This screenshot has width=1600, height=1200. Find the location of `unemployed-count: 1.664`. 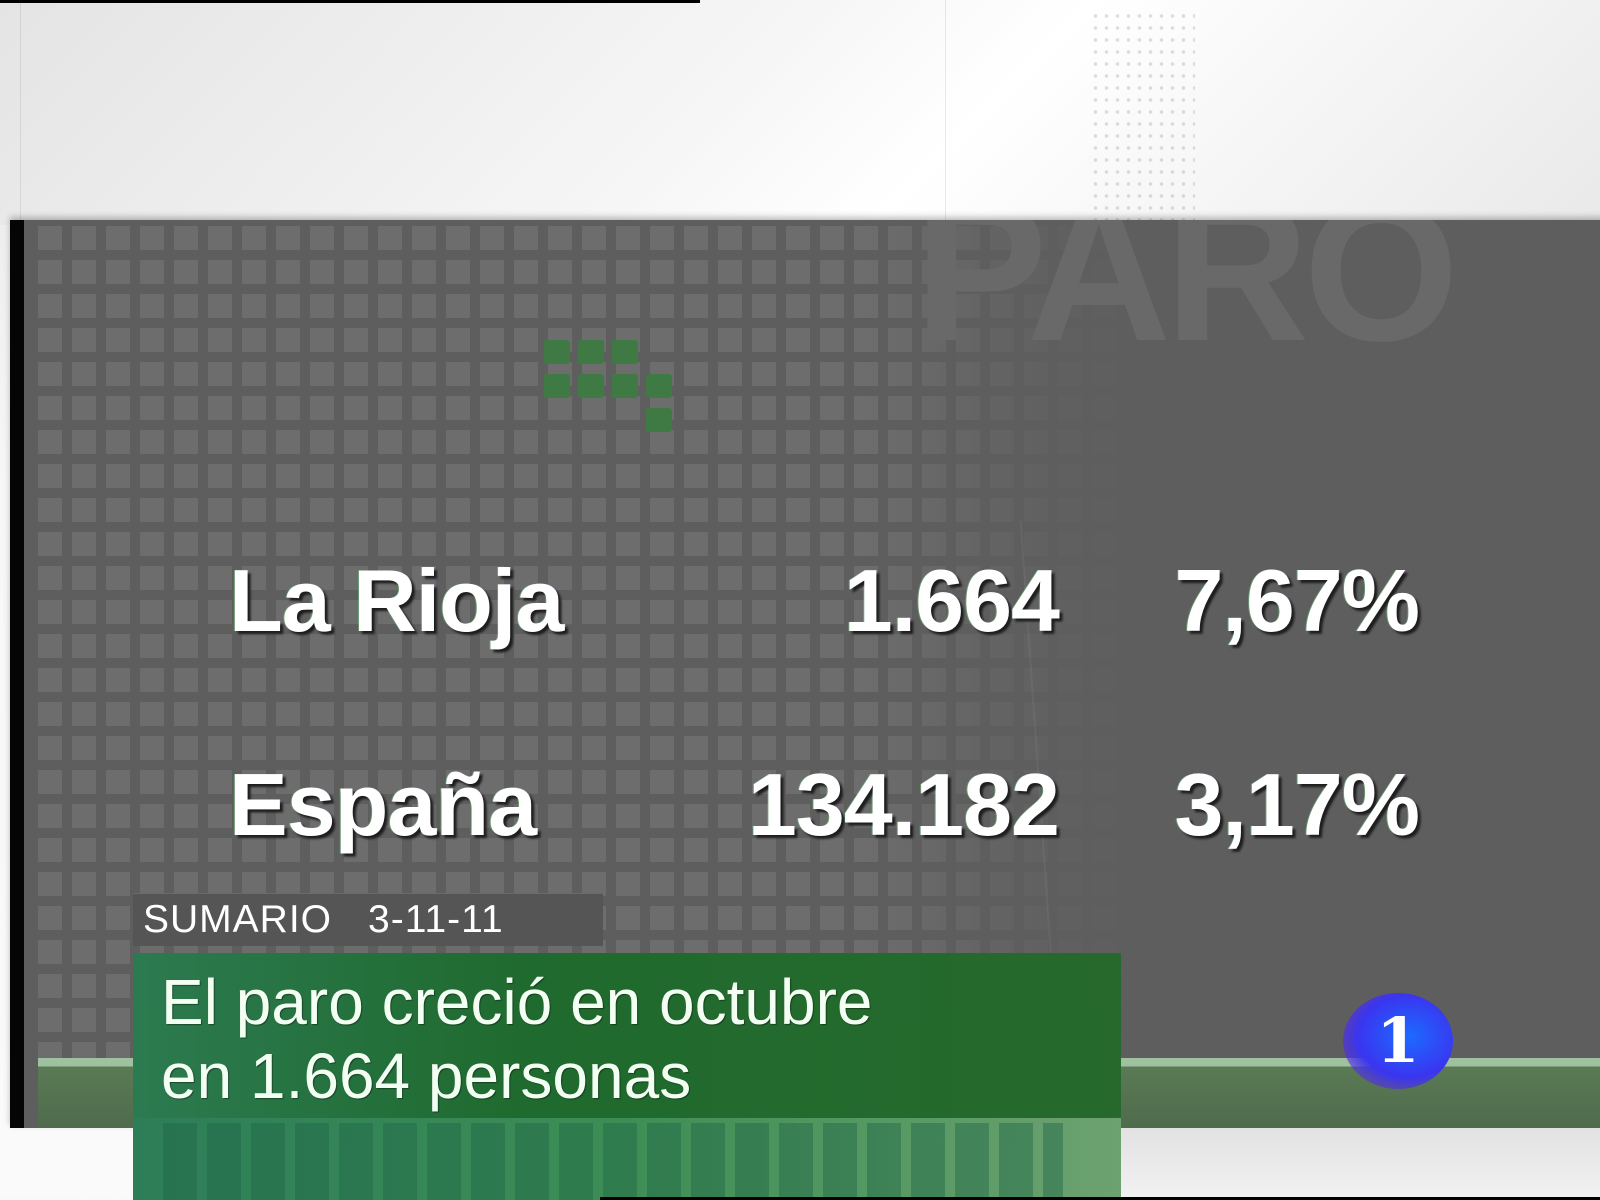

unemployed-count: 1.664 is located at coordinates (951, 600).